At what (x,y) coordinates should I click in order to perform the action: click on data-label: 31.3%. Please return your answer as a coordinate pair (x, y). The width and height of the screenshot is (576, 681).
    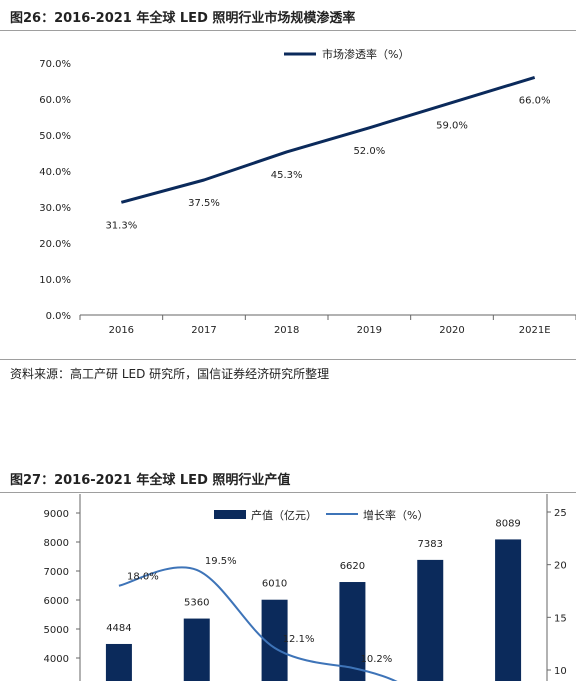
    Looking at the image, I should click on (121, 225).